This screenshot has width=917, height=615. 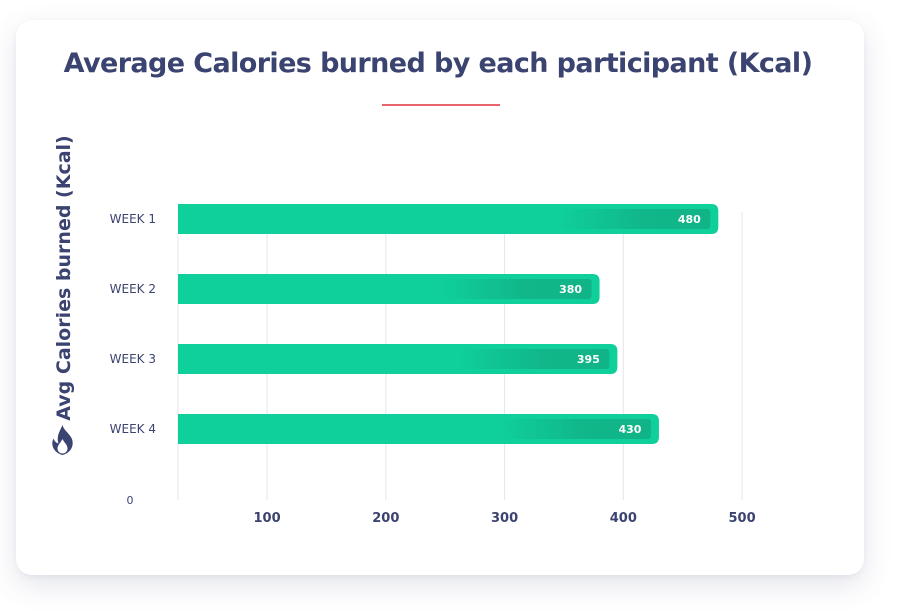 I want to click on y-tick-label: WEEK 4, so click(x=133, y=429).